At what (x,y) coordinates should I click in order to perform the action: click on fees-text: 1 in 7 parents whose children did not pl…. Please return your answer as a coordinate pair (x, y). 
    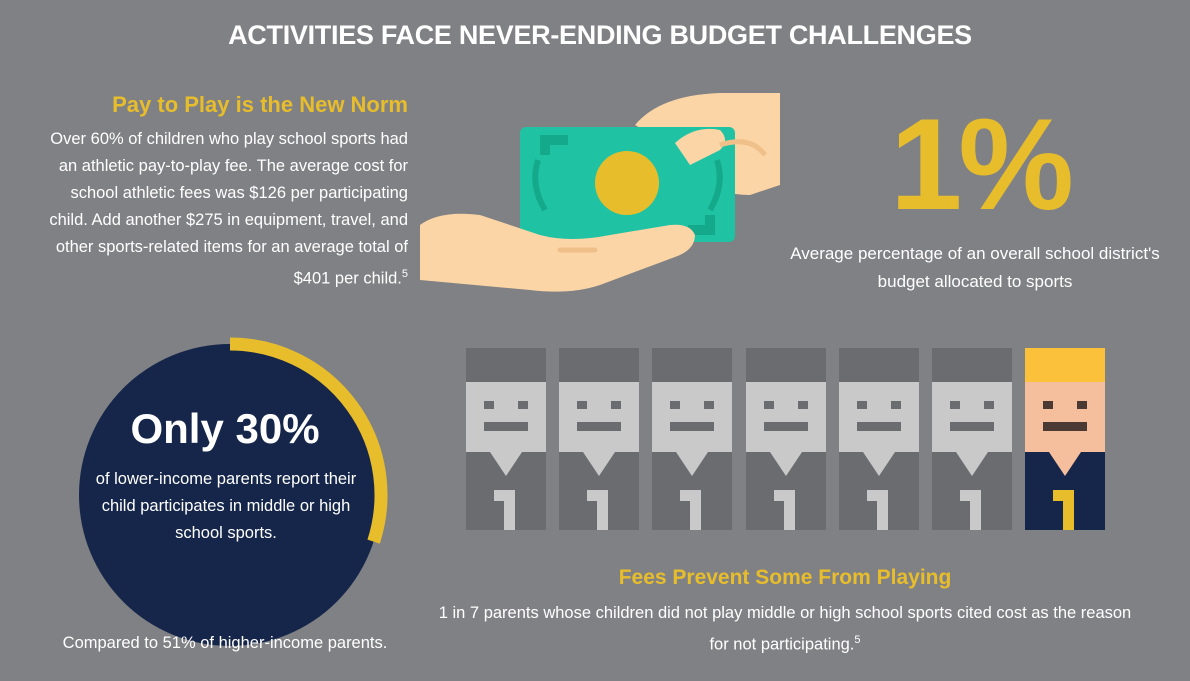
    Looking at the image, I should click on (785, 629).